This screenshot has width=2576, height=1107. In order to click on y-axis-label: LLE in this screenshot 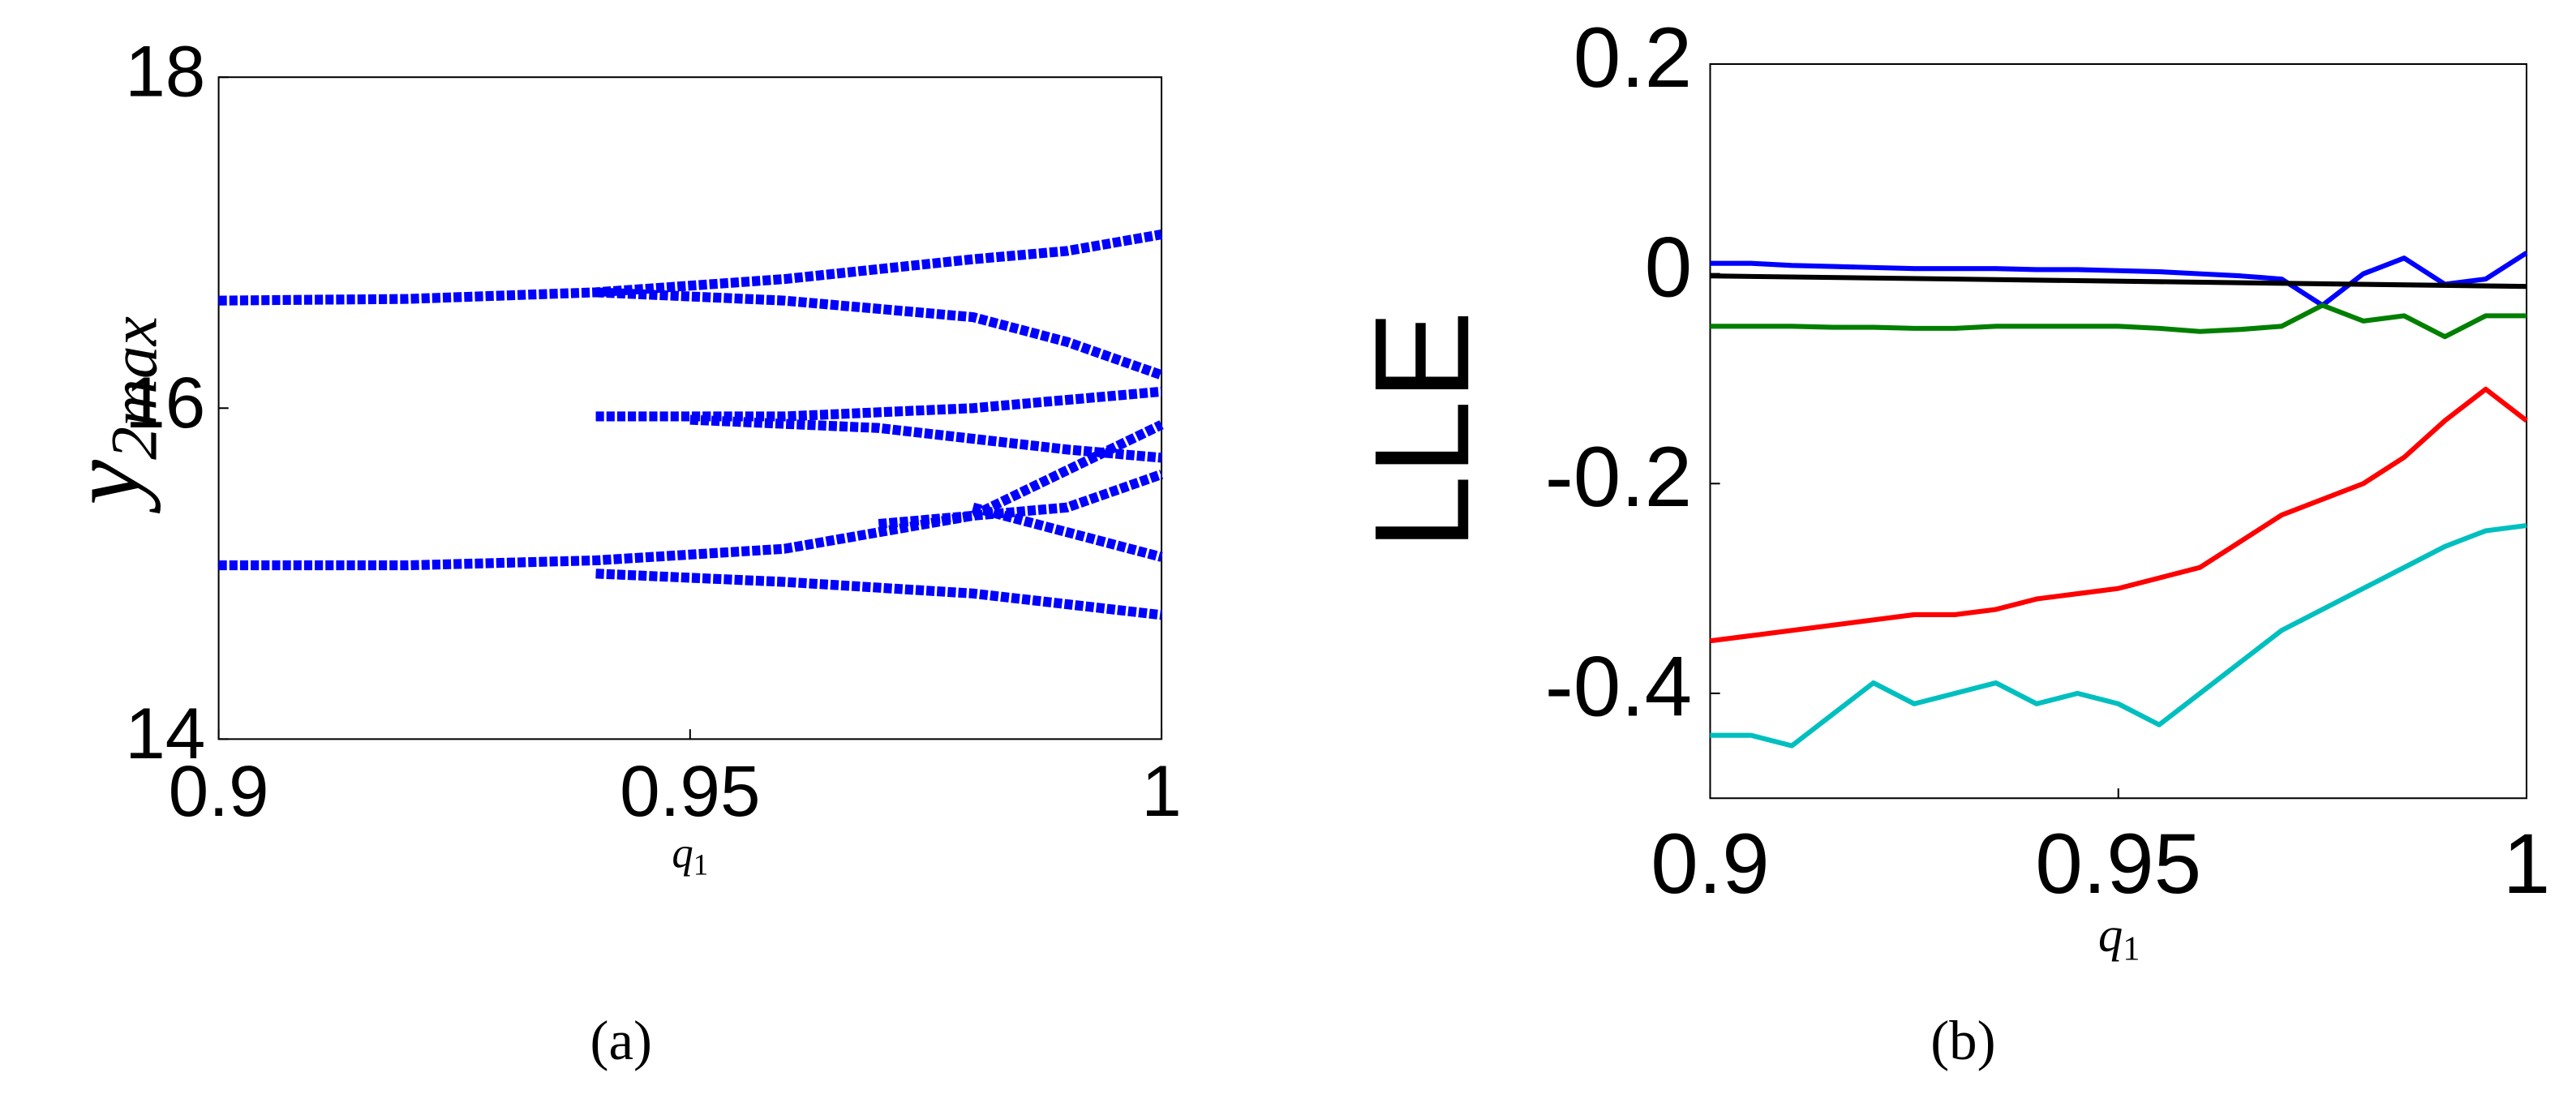, I will do `click(1422, 430)`.